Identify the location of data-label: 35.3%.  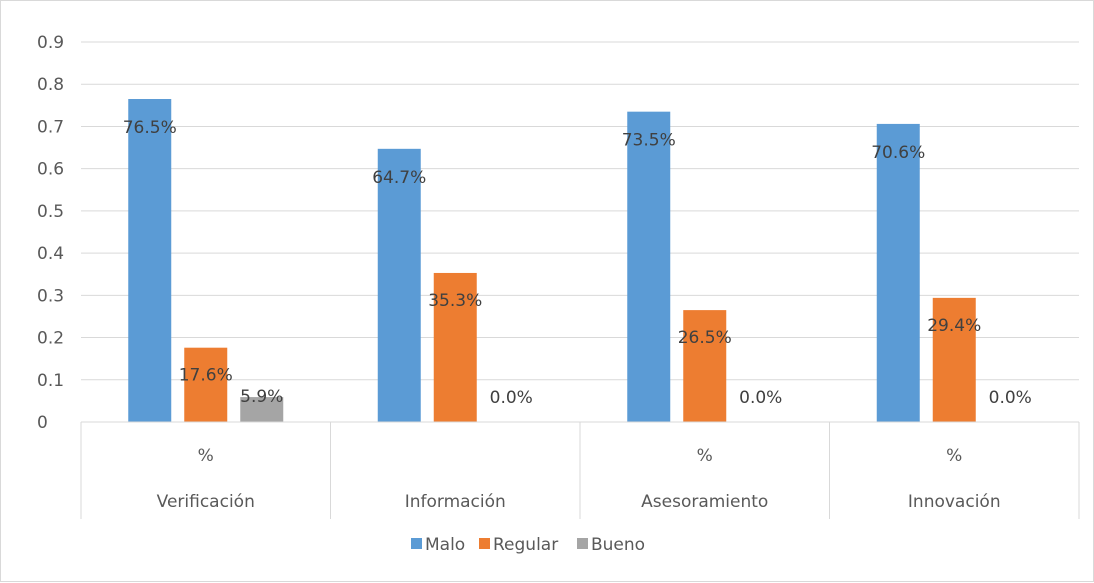
(455, 301).